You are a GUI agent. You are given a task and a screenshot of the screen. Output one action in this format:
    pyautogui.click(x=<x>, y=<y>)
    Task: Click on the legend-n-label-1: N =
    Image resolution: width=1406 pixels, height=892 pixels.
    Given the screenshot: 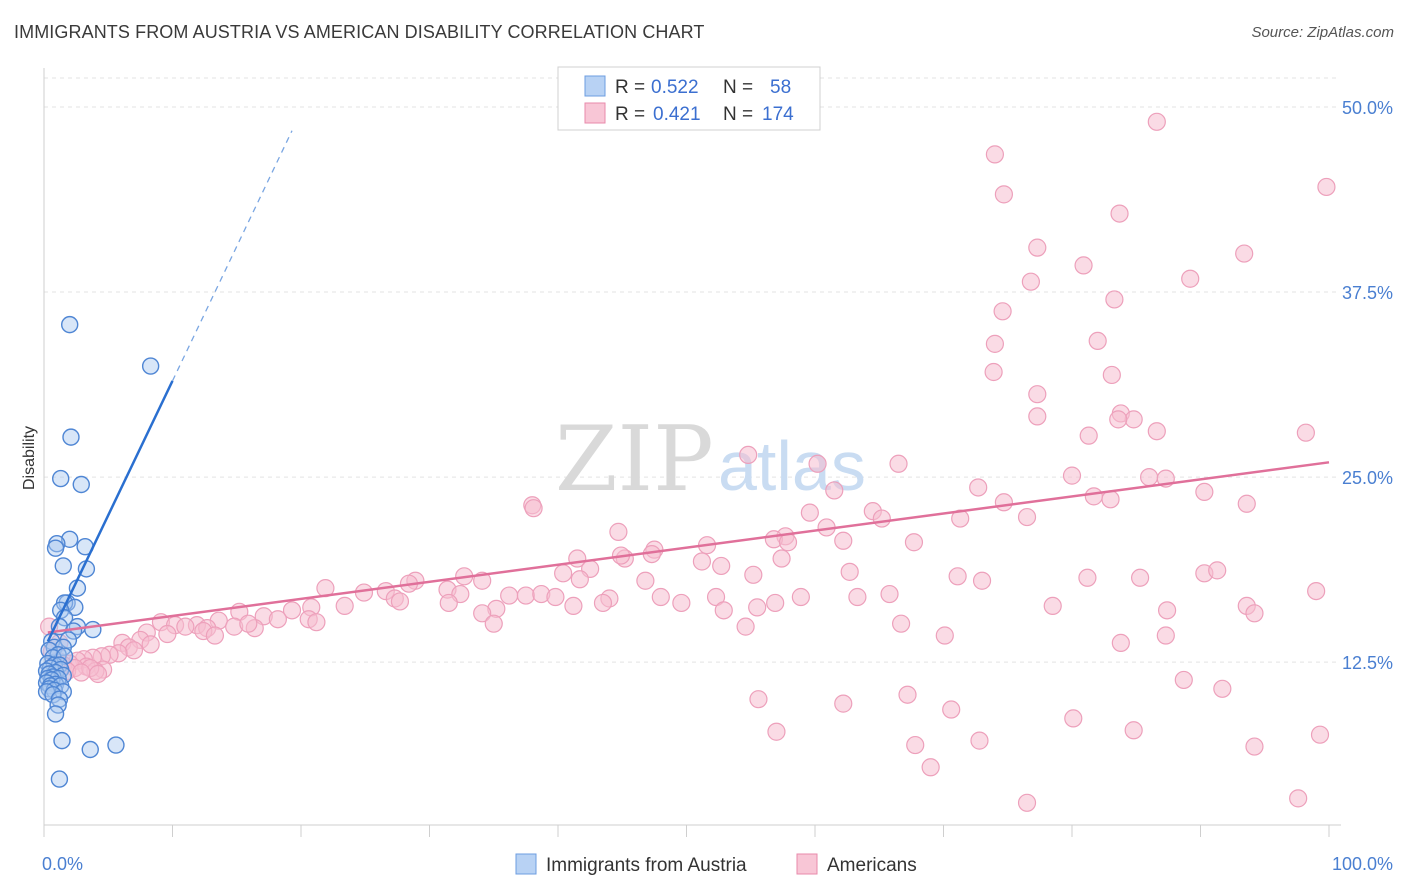 What is the action you would take?
    pyautogui.click(x=738, y=87)
    